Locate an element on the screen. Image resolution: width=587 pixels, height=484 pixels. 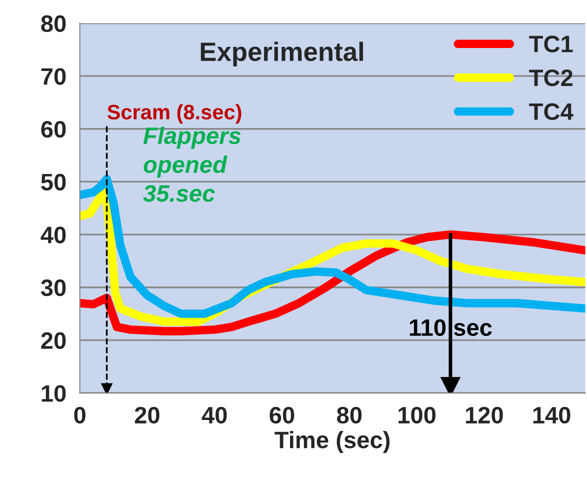
legend-label: TC4 is located at coordinates (551, 111).